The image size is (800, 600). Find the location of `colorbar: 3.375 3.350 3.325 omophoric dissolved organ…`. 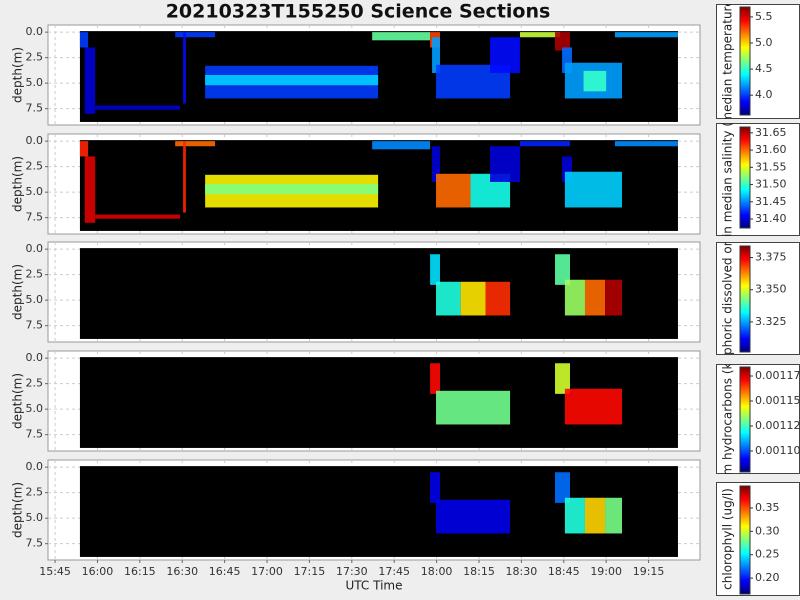

colorbar: 3.375 3.350 3.325 omophoric dissolved organ… is located at coordinates (758, 299).